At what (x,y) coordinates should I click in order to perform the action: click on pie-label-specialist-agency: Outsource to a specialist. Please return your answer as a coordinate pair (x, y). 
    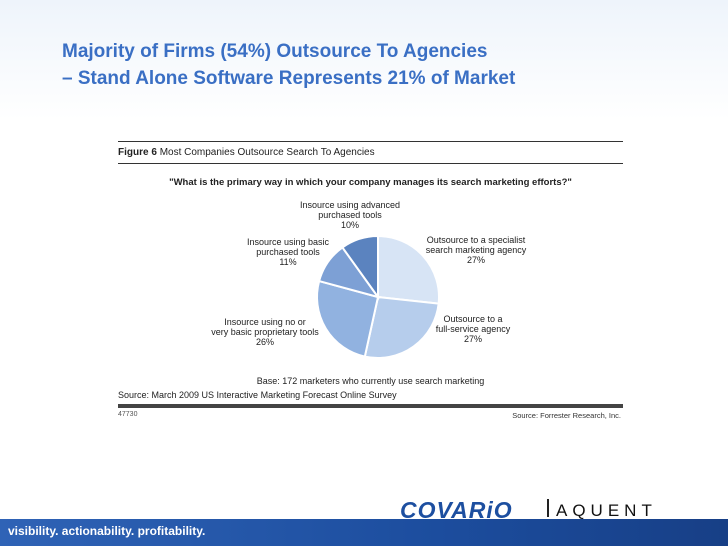
    Looking at the image, I should click on (476, 240).